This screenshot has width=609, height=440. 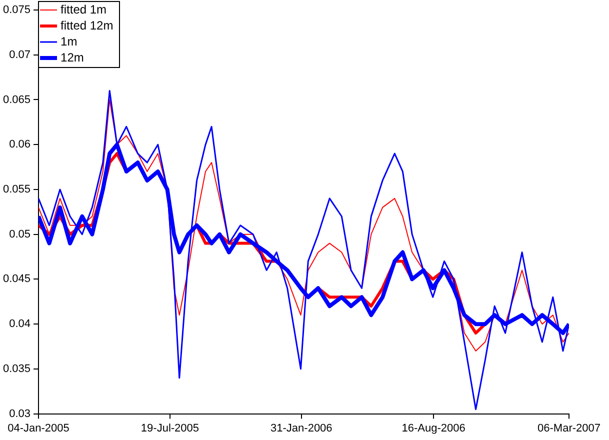 What do you see at coordinates (569, 428) in the screenshot?
I see `x-tick-label: 06-Mar-2007` at bounding box center [569, 428].